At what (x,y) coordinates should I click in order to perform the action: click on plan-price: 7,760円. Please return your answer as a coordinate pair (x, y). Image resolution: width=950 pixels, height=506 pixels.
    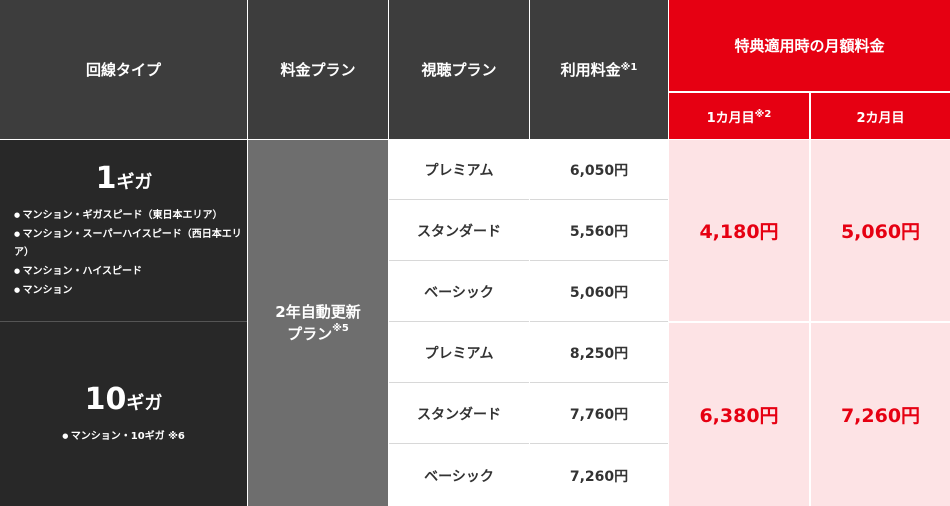
    Looking at the image, I should click on (599, 414).